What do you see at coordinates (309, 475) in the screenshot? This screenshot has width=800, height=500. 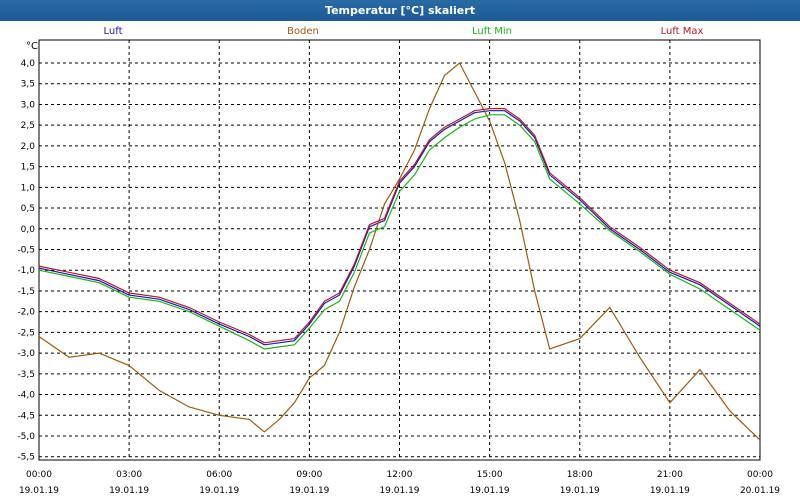 I see `x-tick-time: 09:00` at bounding box center [309, 475].